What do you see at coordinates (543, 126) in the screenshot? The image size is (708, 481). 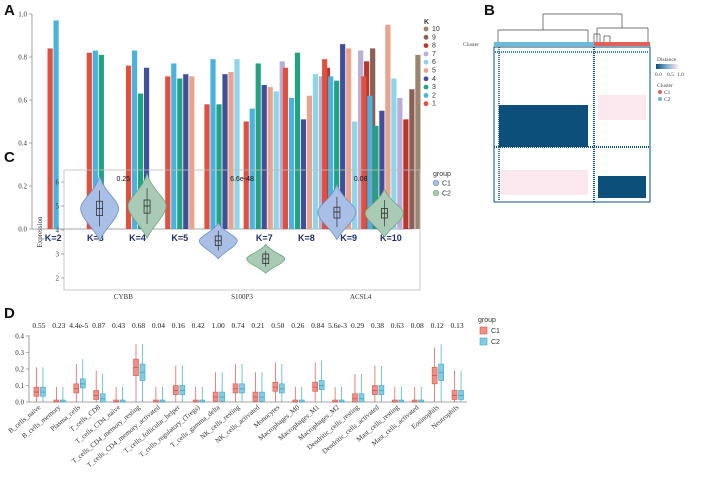 I see `heatmap-block-c2` at bounding box center [543, 126].